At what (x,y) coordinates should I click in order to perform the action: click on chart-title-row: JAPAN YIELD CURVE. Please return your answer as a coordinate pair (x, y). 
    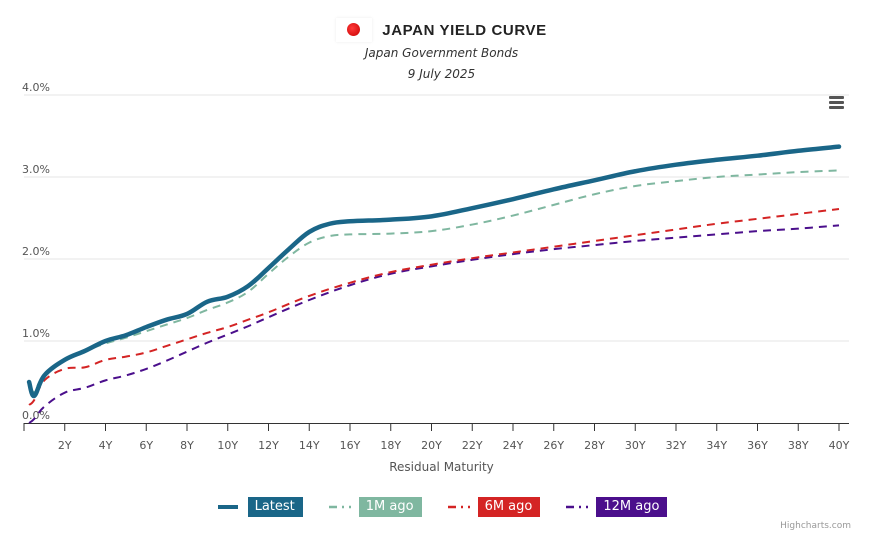
    Looking at the image, I should click on (441, 32).